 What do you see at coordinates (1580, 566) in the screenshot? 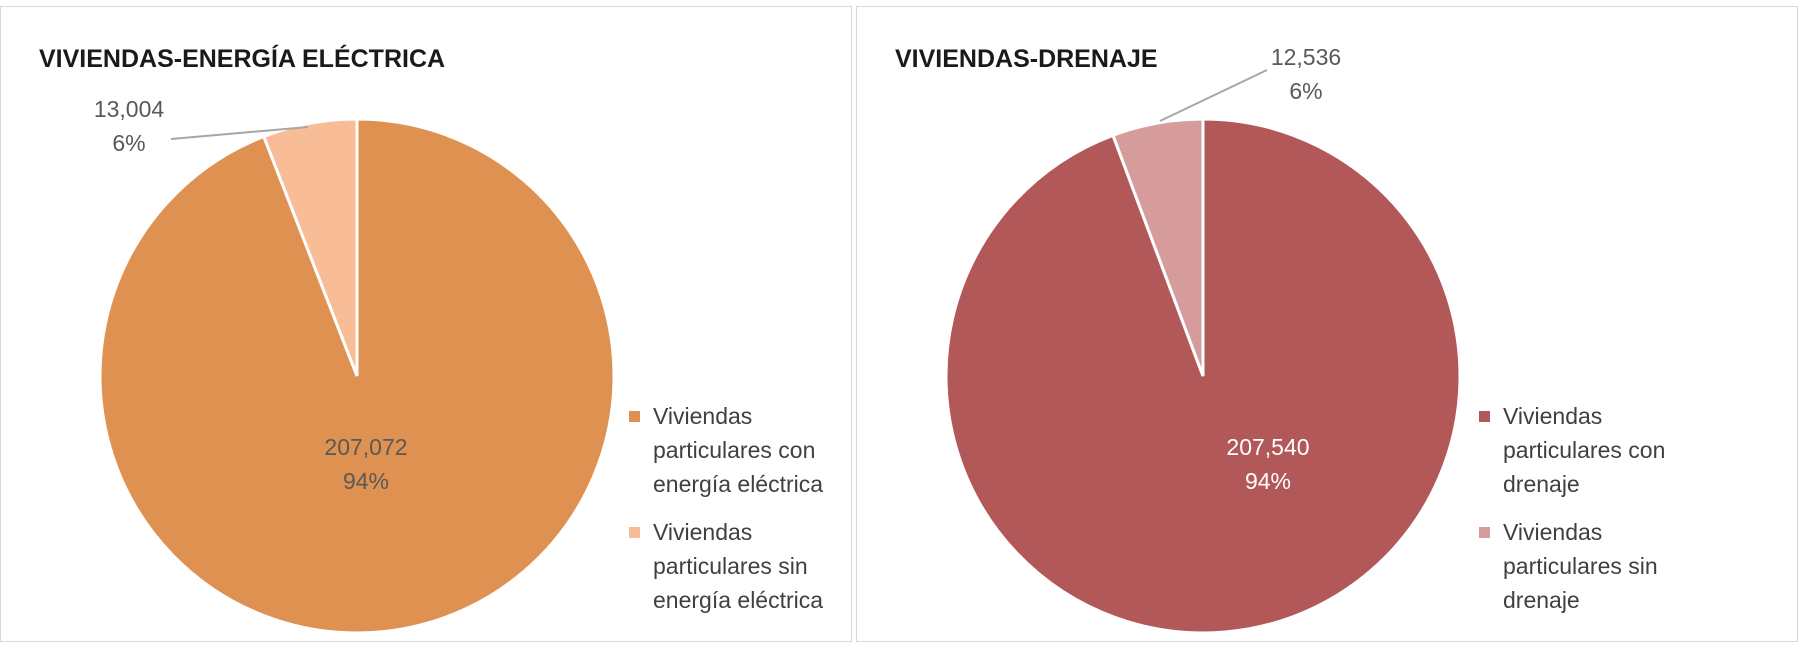
I see `legend-label: Viviendas particulares sin drenaje` at bounding box center [1580, 566].